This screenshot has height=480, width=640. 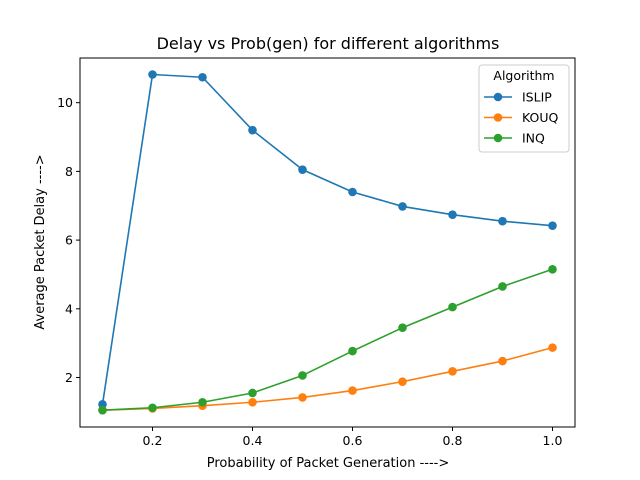 I want to click on series-line-kouq, so click(x=327, y=378).